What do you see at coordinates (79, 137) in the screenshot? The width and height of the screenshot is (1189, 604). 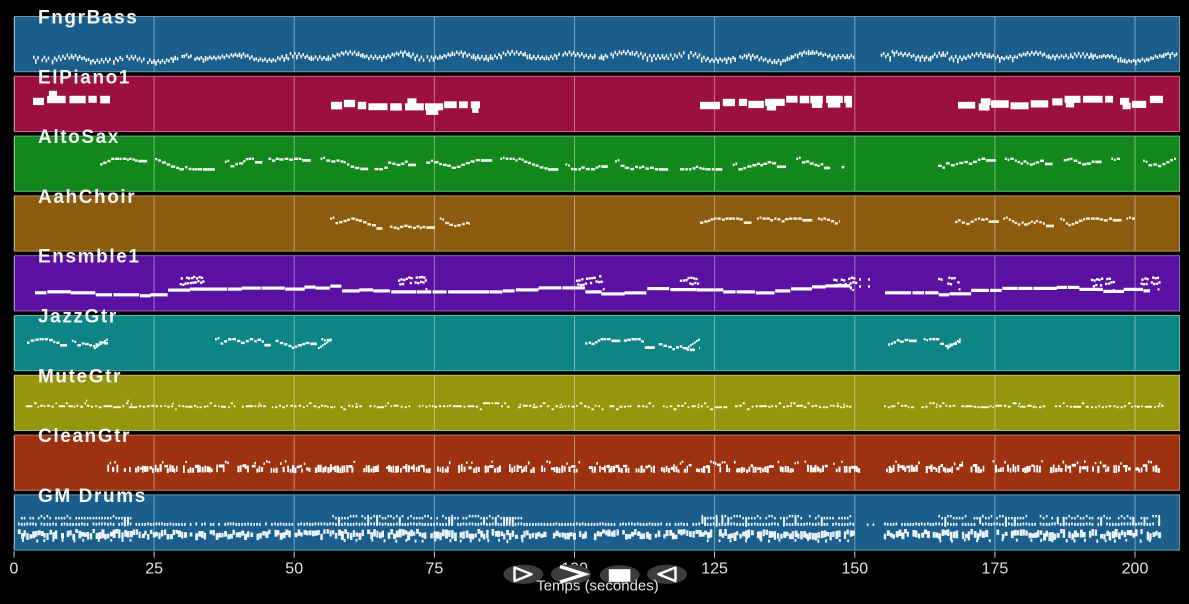 I see `svg-text: AltoSax` at bounding box center [79, 137].